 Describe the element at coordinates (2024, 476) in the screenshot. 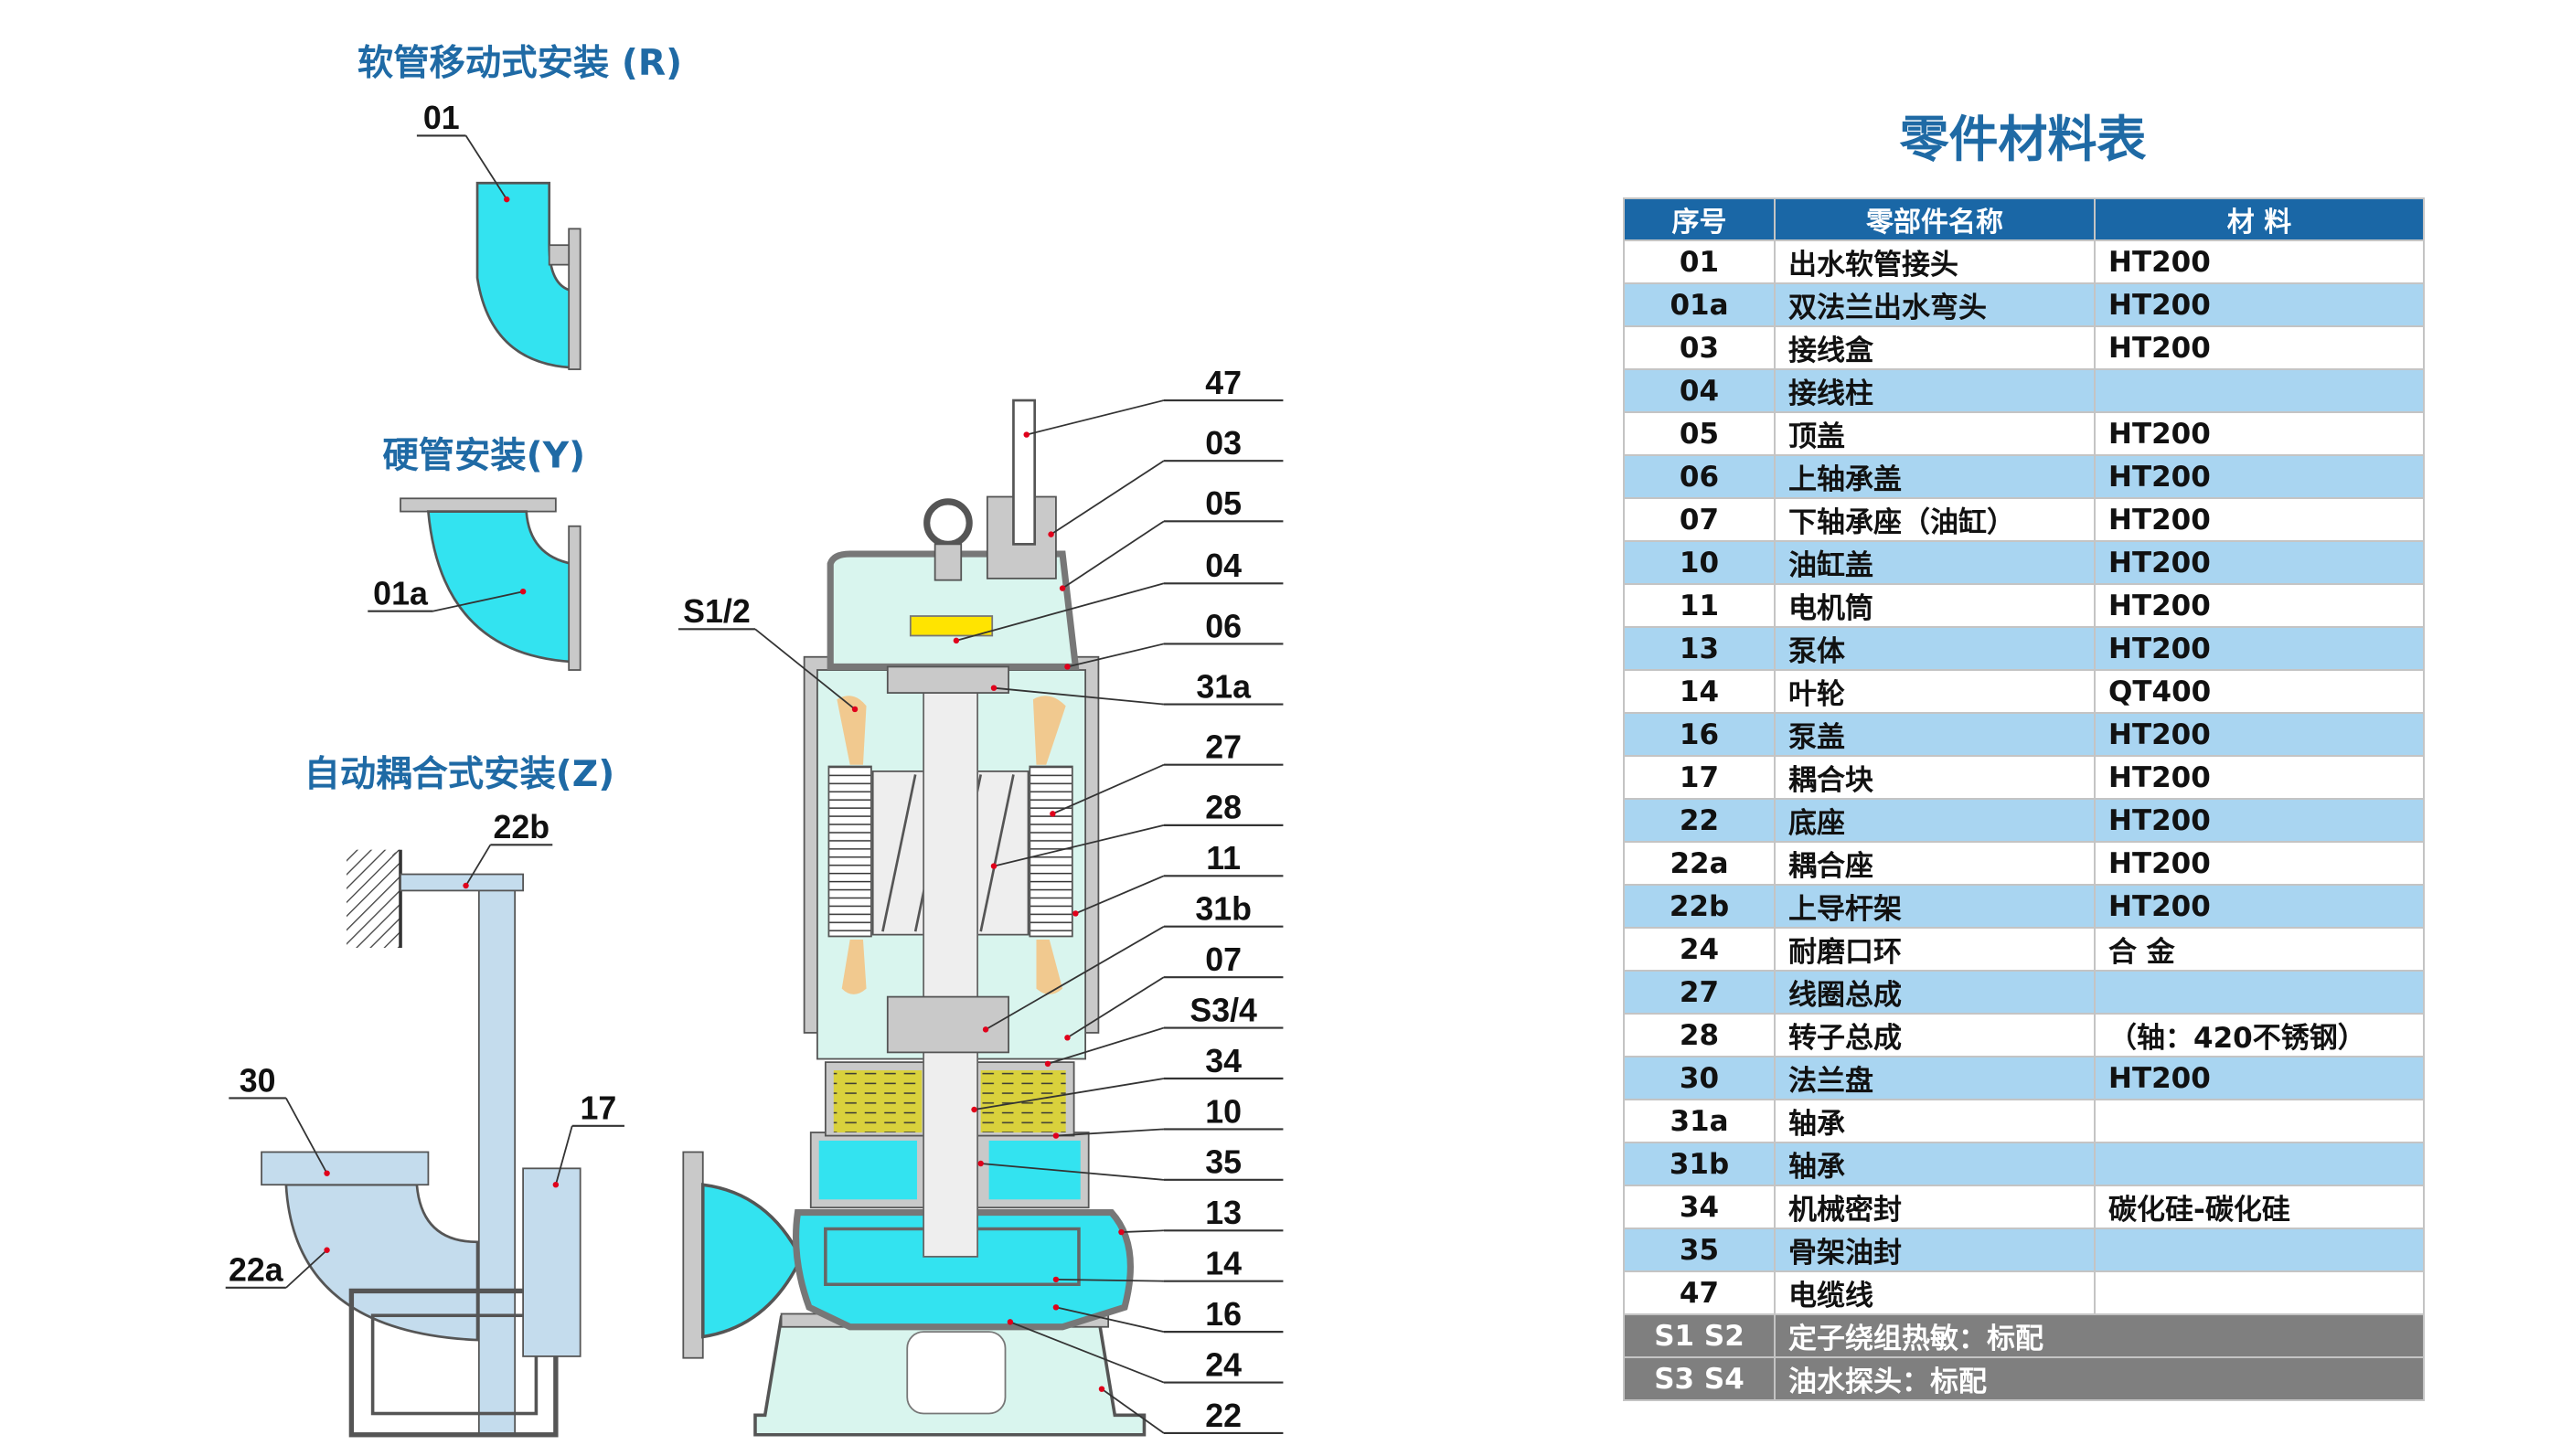

I see `table-row: 06 上轴承盖 HT200` at that location.